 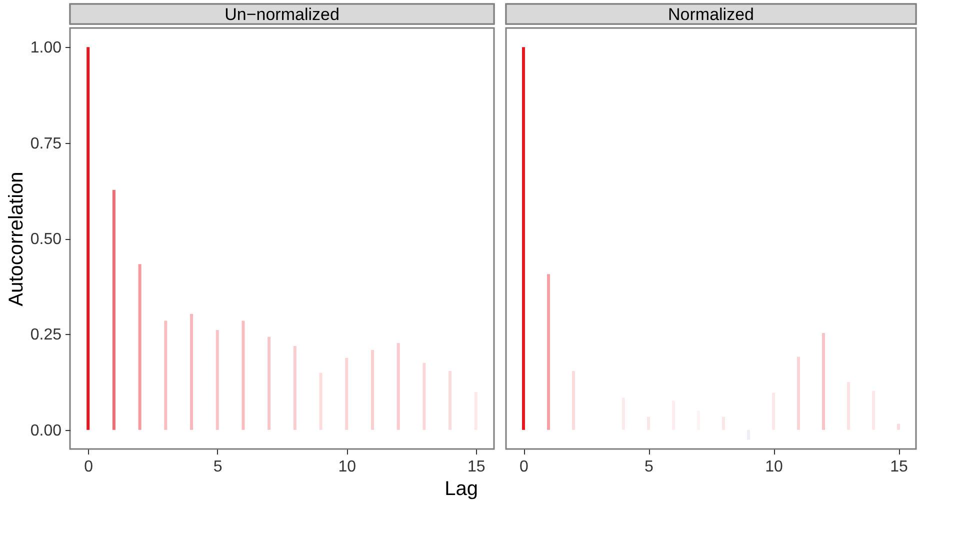 What do you see at coordinates (46, 143) in the screenshot?
I see `y-tick-label: 0.75` at bounding box center [46, 143].